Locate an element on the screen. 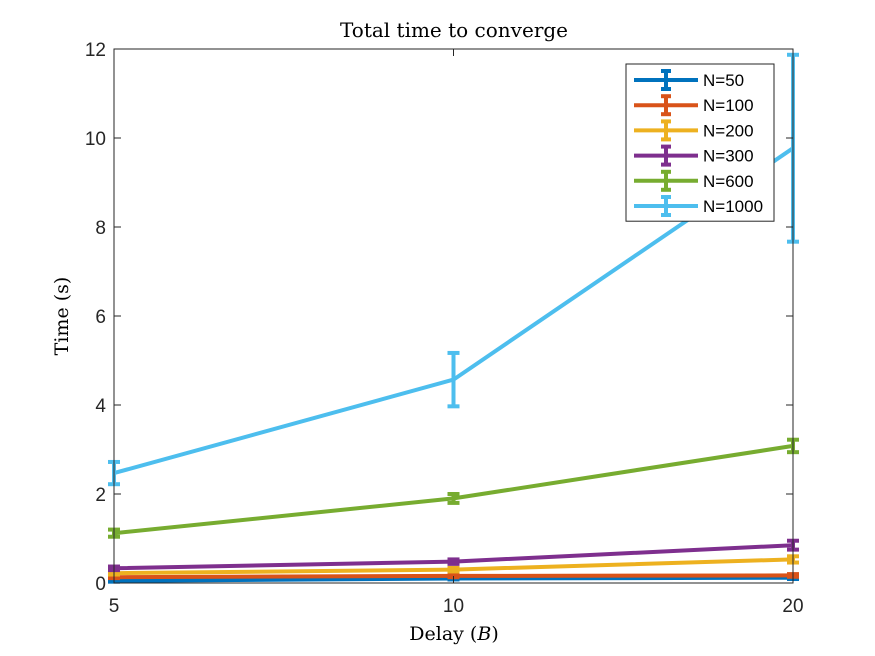 The image size is (875, 656). legend-entry: N=50 is located at coordinates (689, 80).